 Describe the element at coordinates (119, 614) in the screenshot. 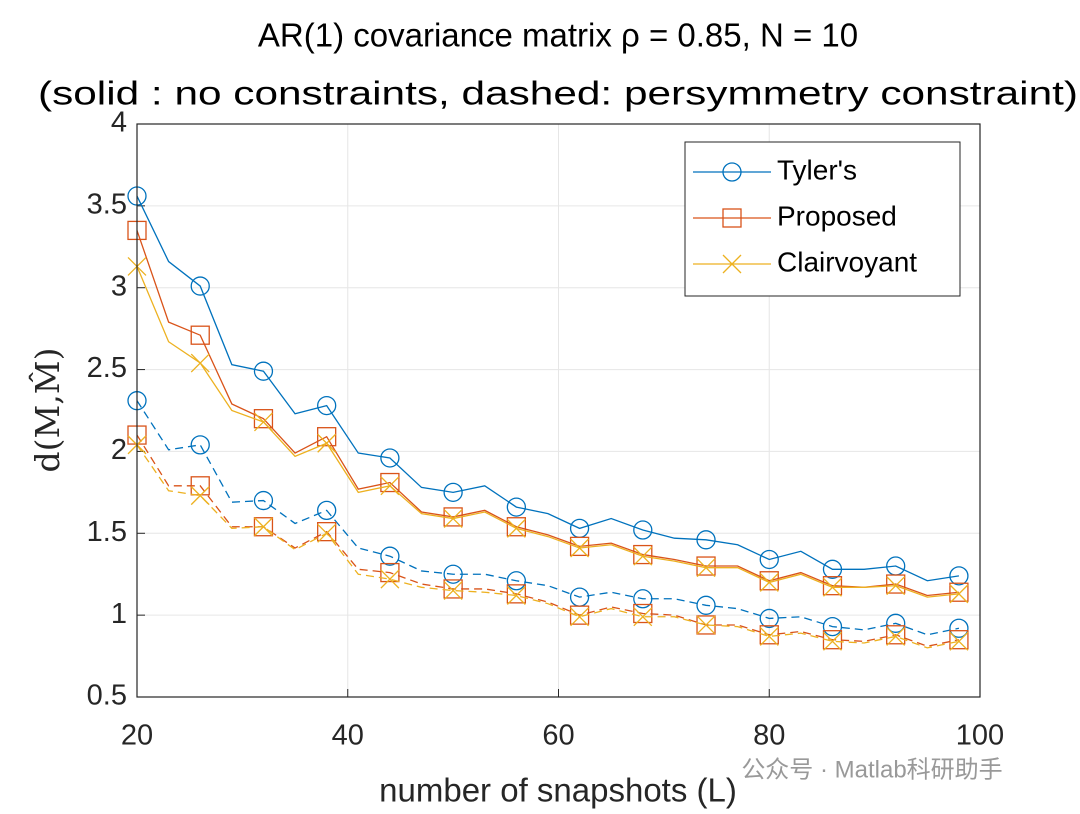

I see `y-tick-label: 1` at that location.